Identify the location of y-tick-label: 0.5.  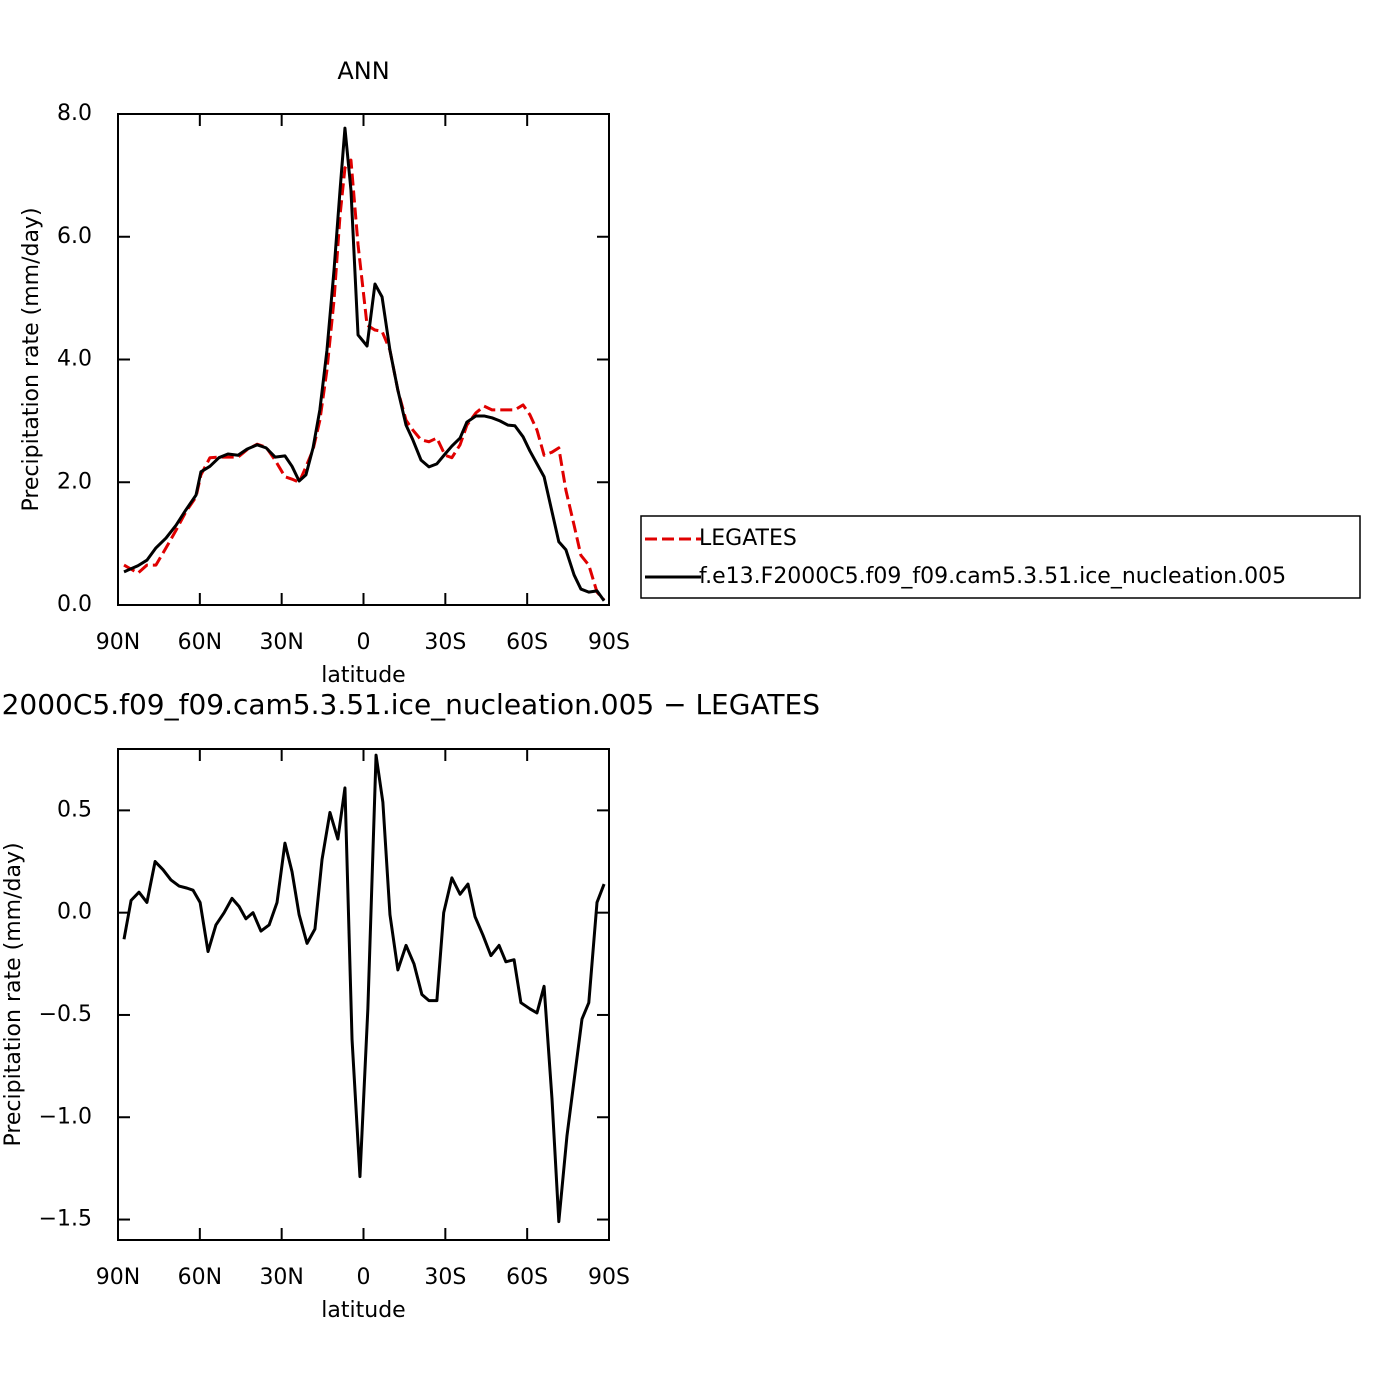
(74, 809).